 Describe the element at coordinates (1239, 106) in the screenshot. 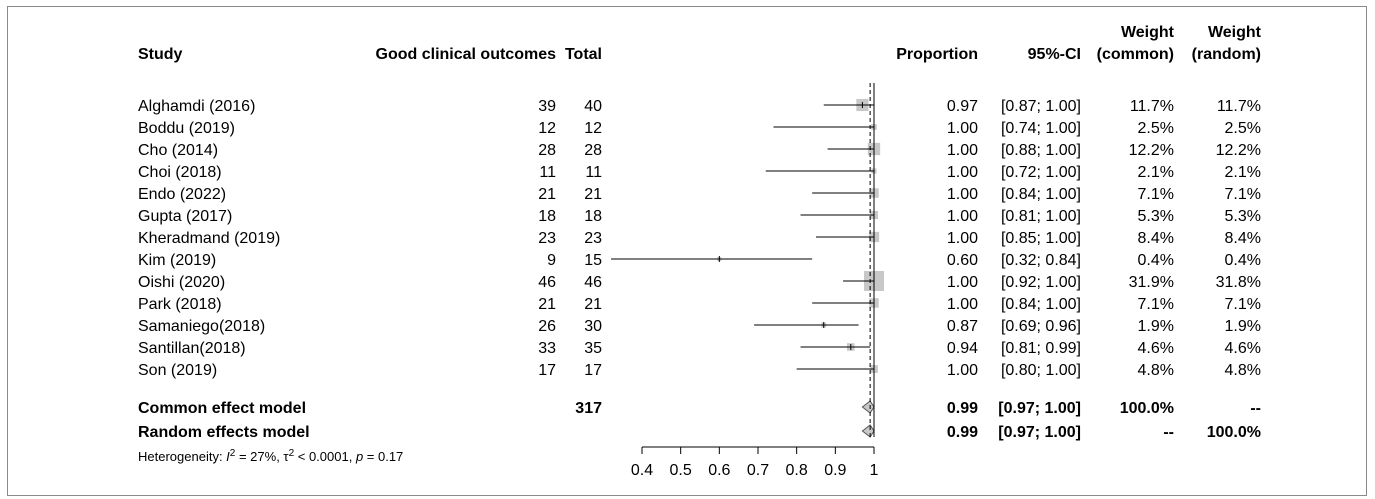

I see `weight-random-value: 11.7%` at that location.